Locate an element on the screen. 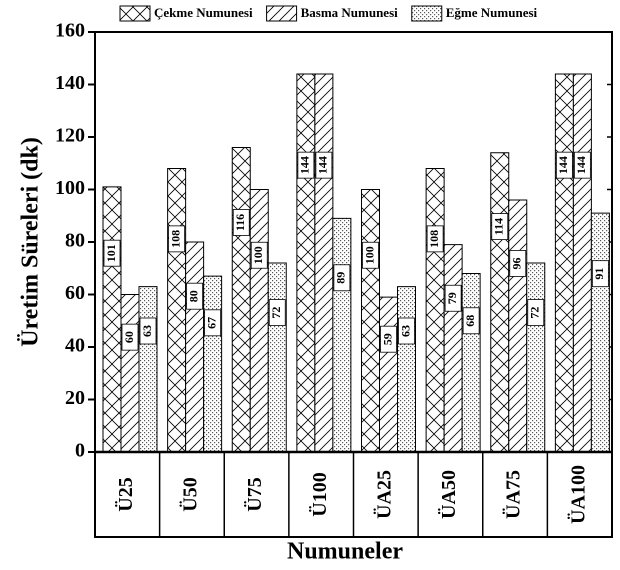 The width and height of the screenshot is (620, 570). y-tick-label: 0 is located at coordinates (80, 451).